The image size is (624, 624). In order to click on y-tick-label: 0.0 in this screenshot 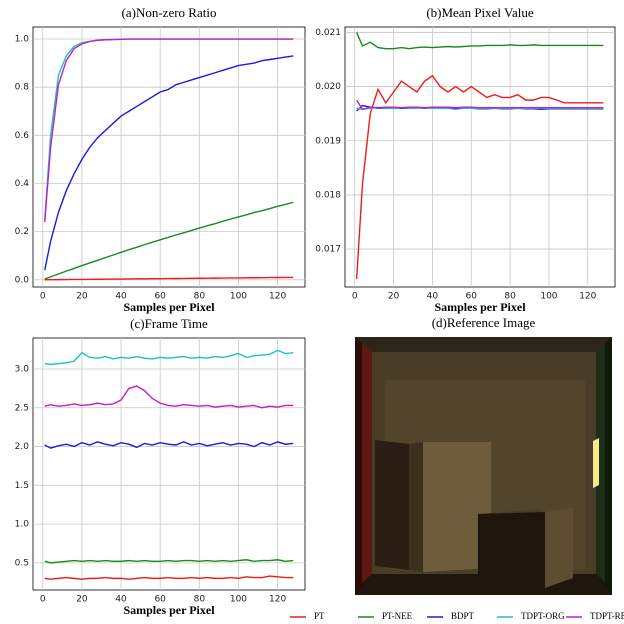, I will do `click(22, 280)`.